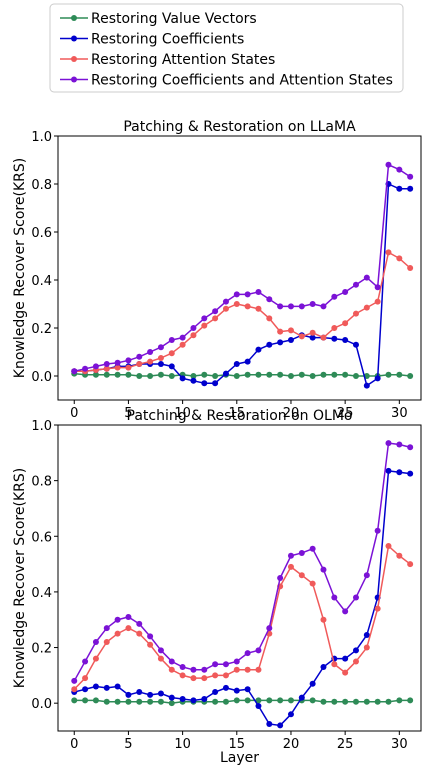  Describe the element at coordinates (41, 593) in the screenshot. I see `y-tick-label: 0.4` at that location.